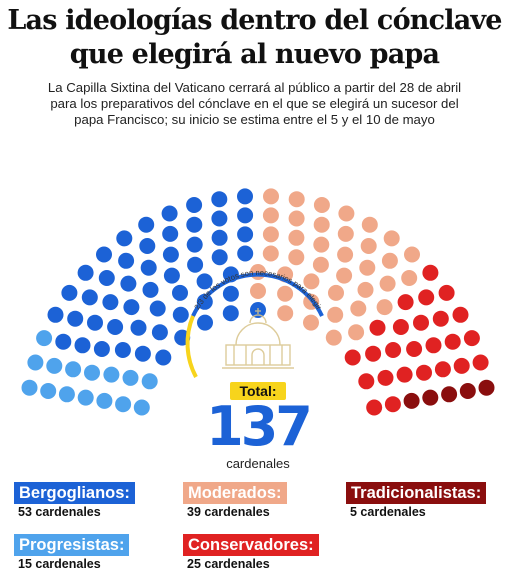 The height and width of the screenshot is (576, 509). Describe the element at coordinates (258, 463) in the screenshot. I see `total-unit: cardenales` at that location.